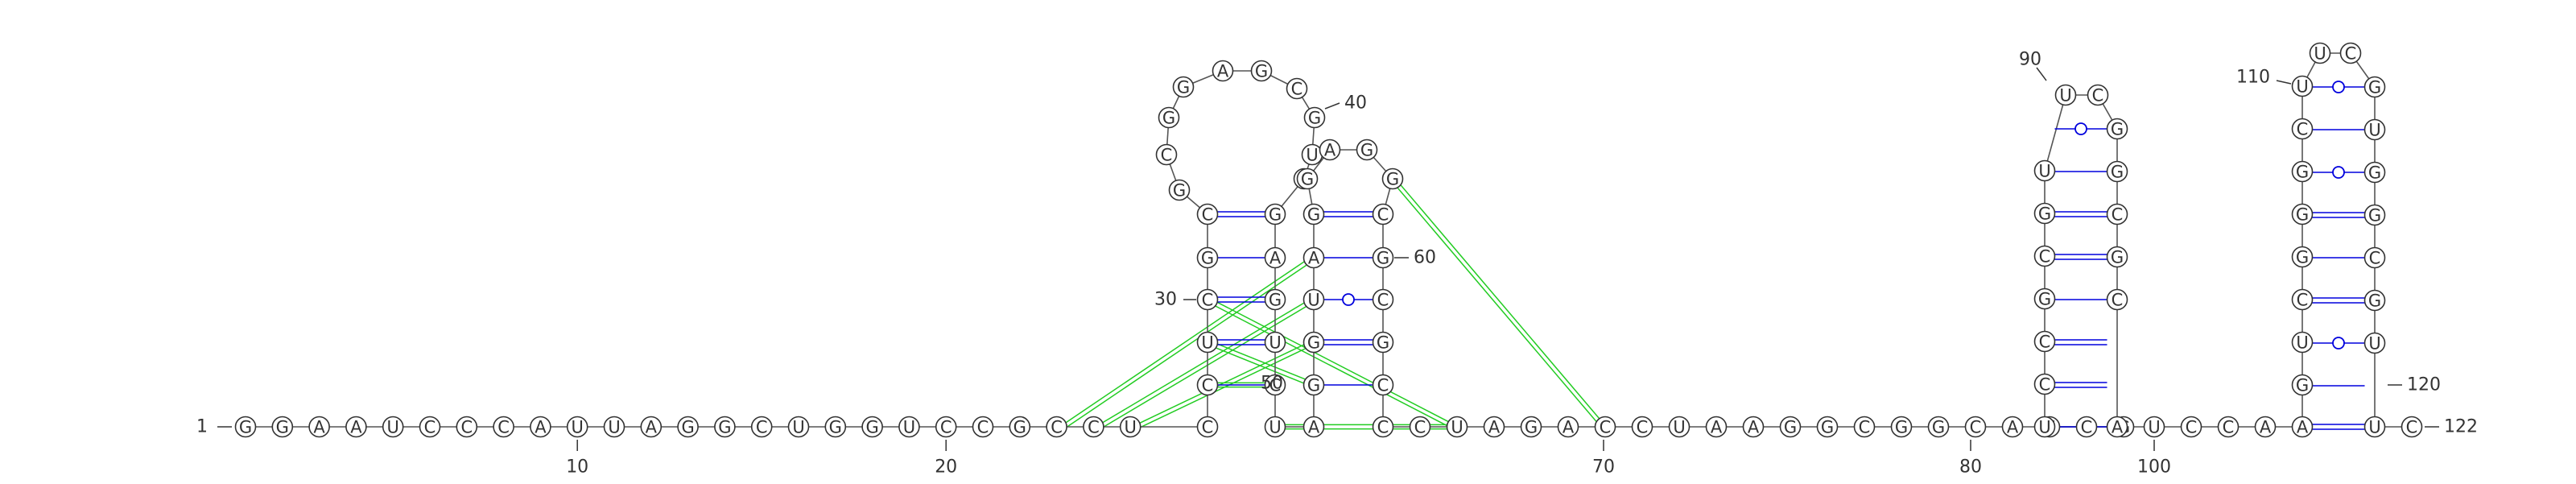 This screenshot has width=2576, height=484. I want to click on position-number-50: 50, so click(1272, 384).